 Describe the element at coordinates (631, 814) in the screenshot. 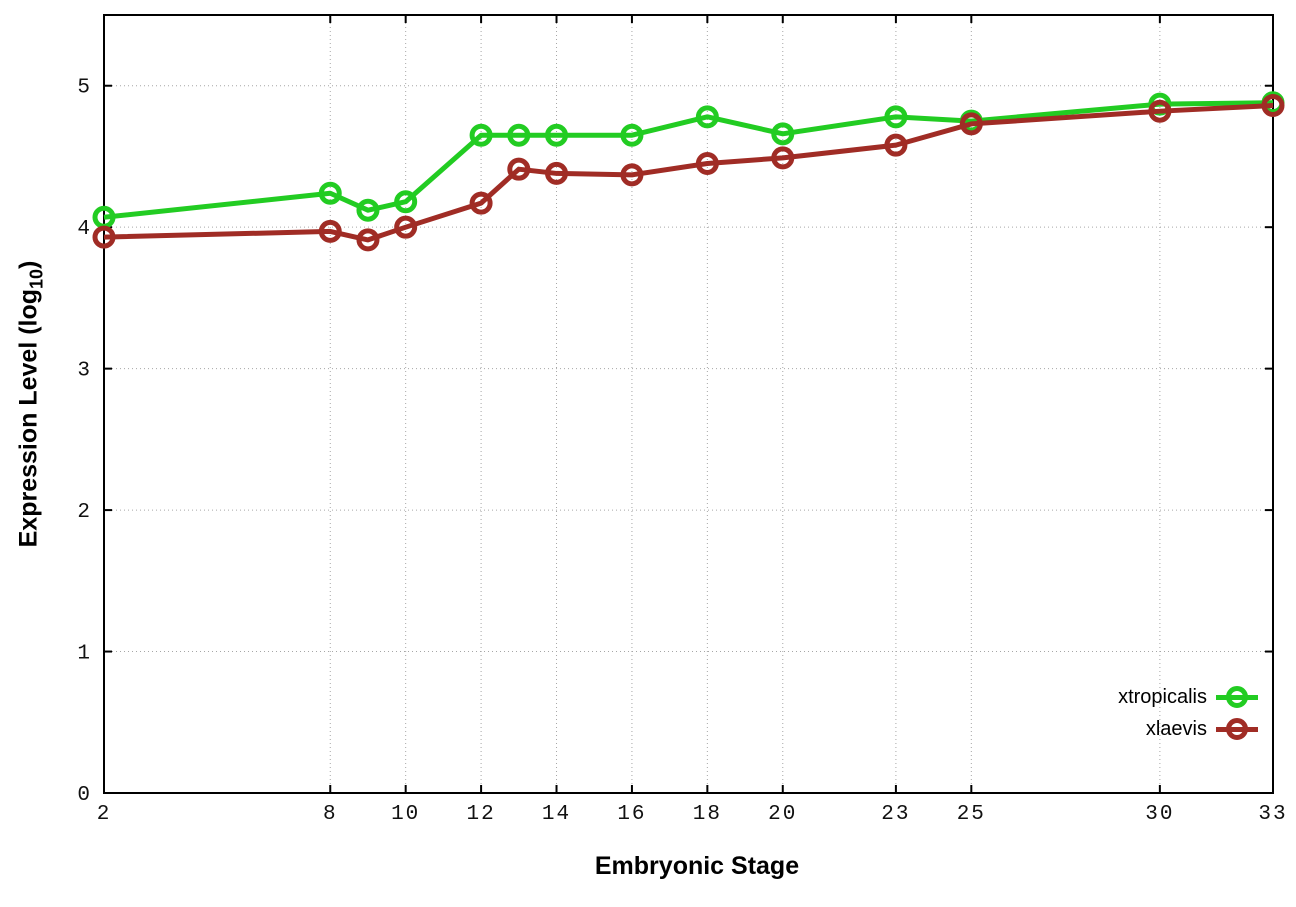

I see `x-tick-label: 16` at that location.